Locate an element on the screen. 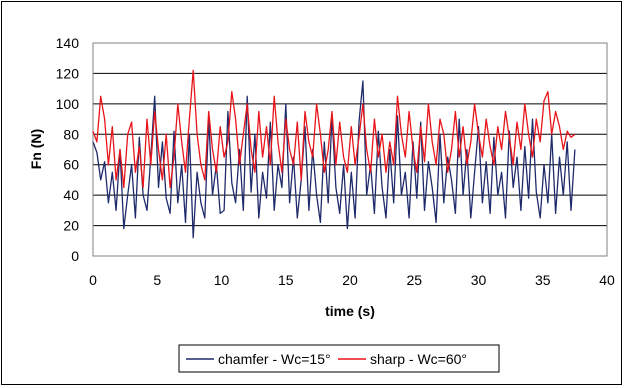  x-tick-label: 40 is located at coordinates (607, 280).